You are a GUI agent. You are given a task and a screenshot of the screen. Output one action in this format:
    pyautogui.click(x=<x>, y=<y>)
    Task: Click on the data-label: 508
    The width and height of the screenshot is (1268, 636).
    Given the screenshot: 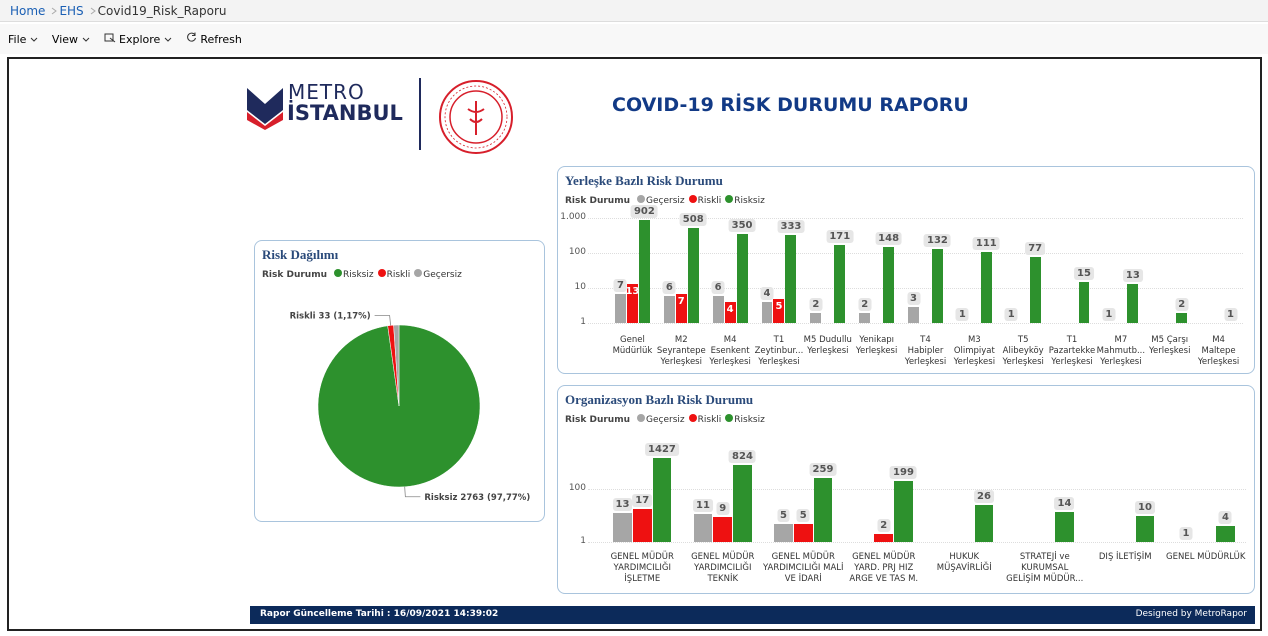 What is the action you would take?
    pyautogui.click(x=693, y=220)
    